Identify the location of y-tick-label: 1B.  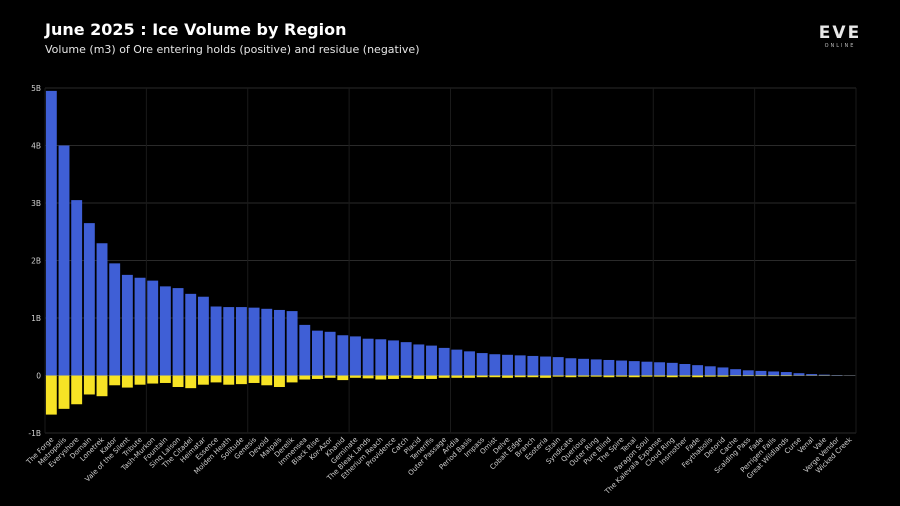
(36, 318).